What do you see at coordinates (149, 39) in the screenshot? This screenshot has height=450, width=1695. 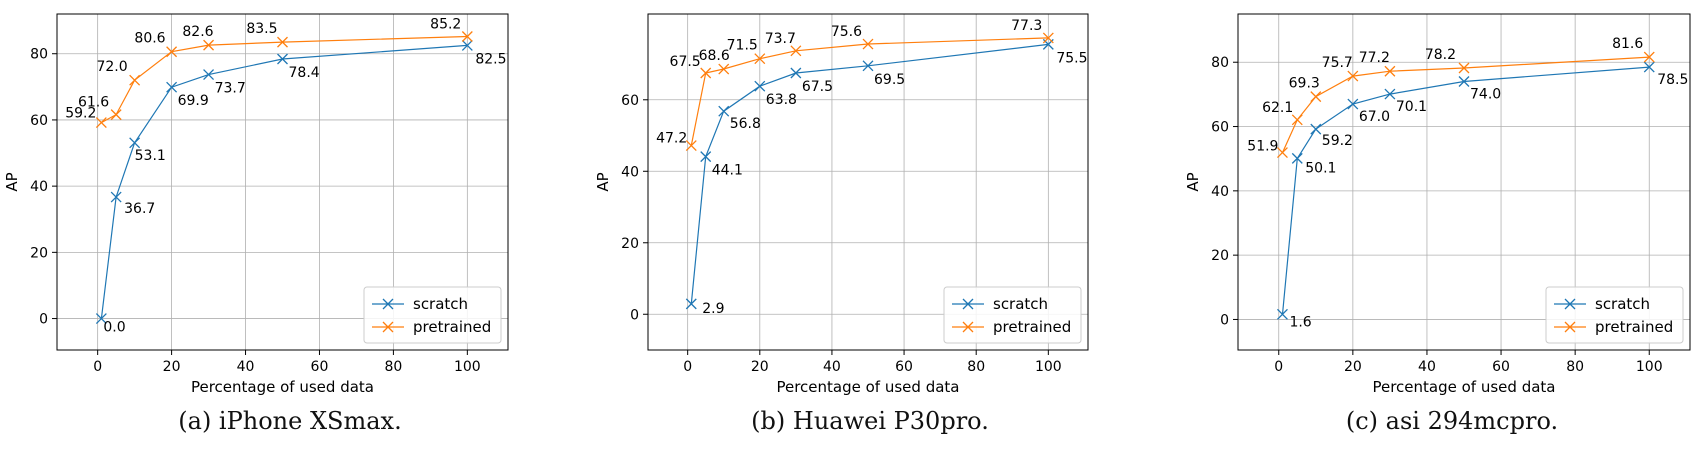 I see `data-label: 80.6` at bounding box center [149, 39].